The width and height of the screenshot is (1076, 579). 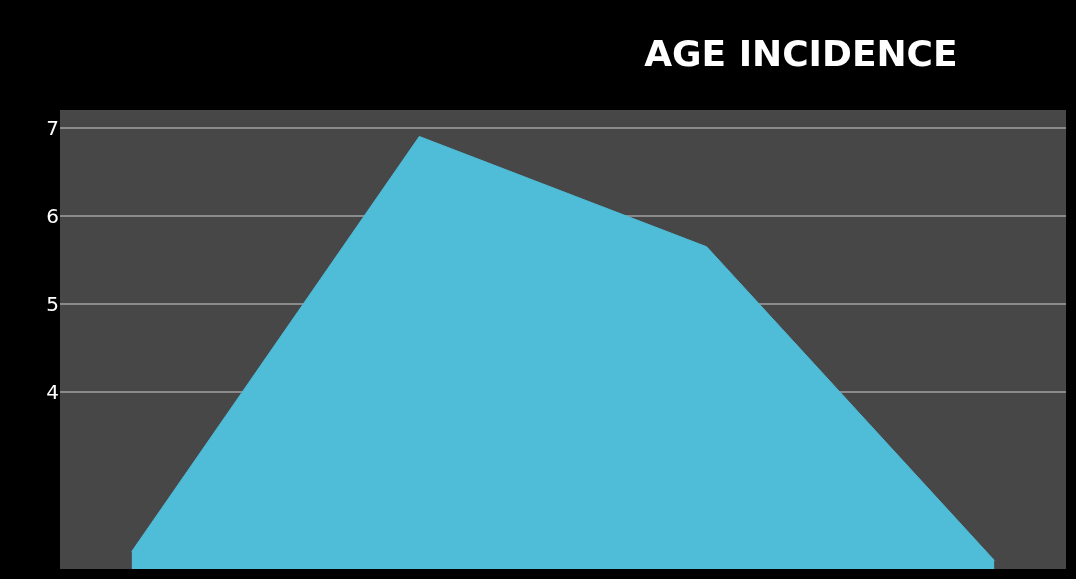 I want to click on y-tick-label: 5, so click(x=52, y=304).